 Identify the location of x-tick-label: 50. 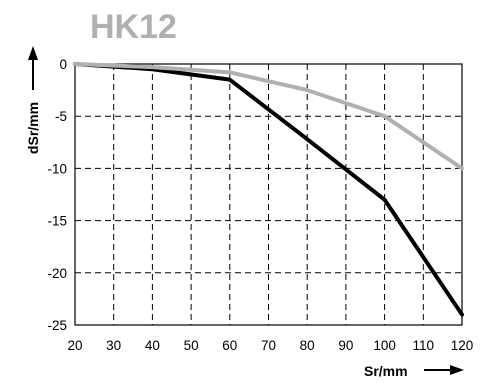
(191, 345).